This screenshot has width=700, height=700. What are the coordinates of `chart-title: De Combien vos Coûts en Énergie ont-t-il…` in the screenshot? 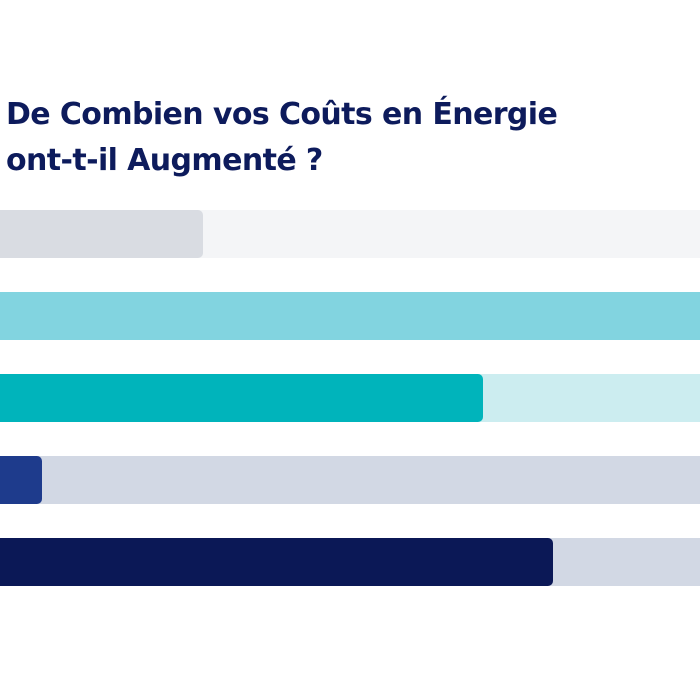 It's located at (351, 138).